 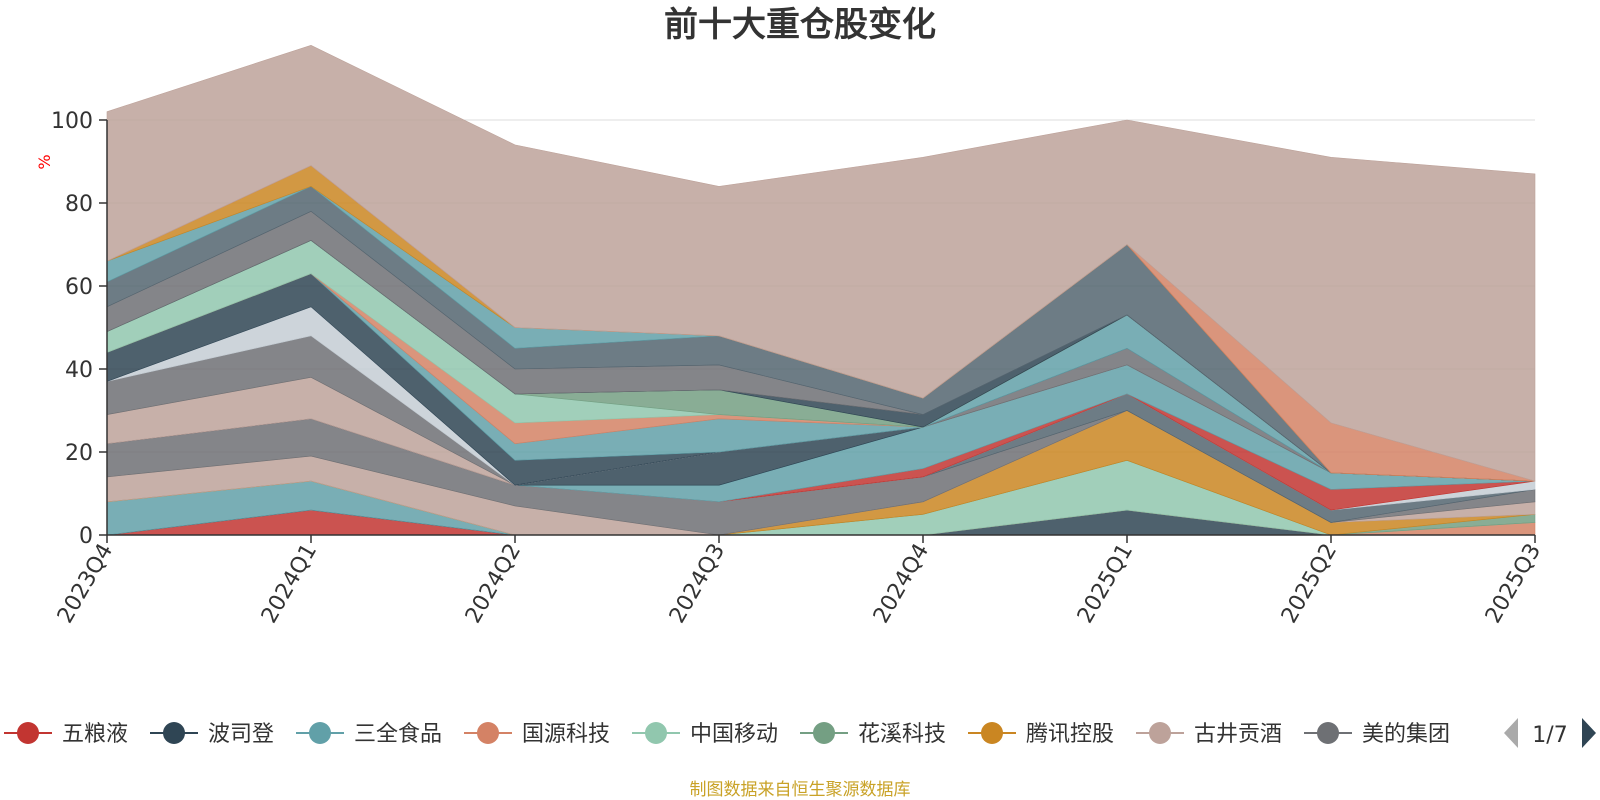 I want to click on x-tick-label: 2024Q1, so click(x=289, y=584).